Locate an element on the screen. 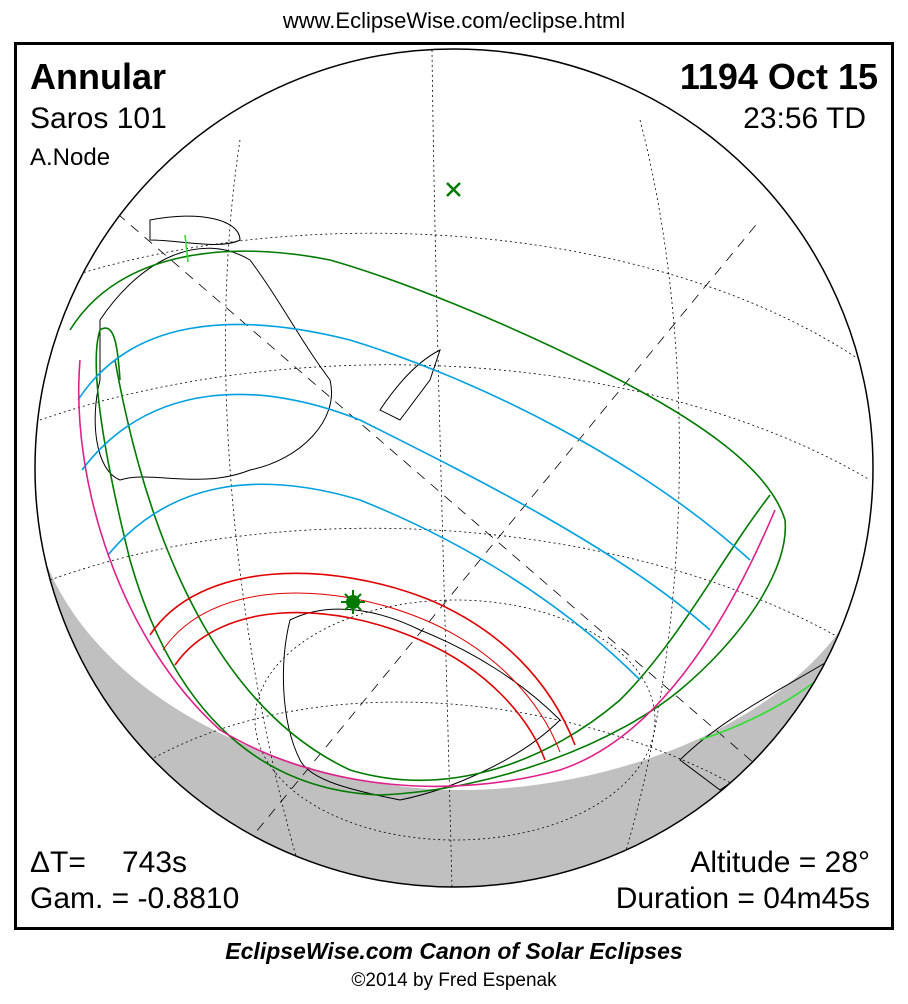 This screenshot has height=1004, width=908. delta-t-value: 743s is located at coordinates (155, 862).